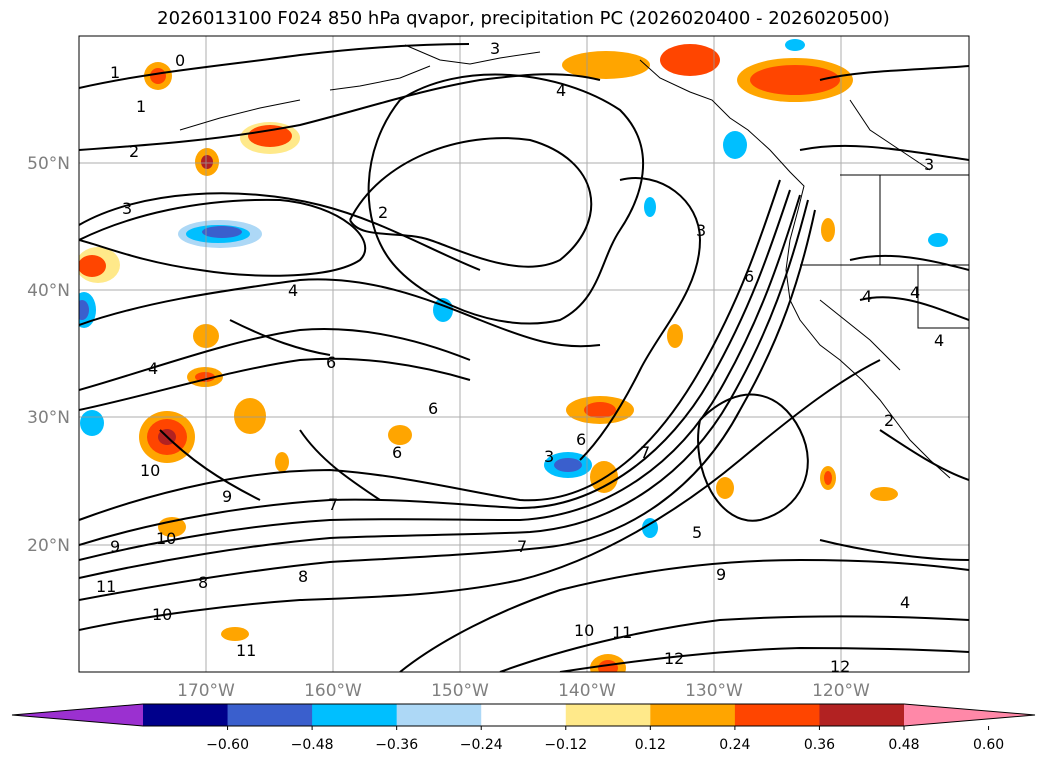 The height and width of the screenshot is (765, 1047). What do you see at coordinates (48, 164) in the screenshot?
I see `lat-label: 50°N` at bounding box center [48, 164].